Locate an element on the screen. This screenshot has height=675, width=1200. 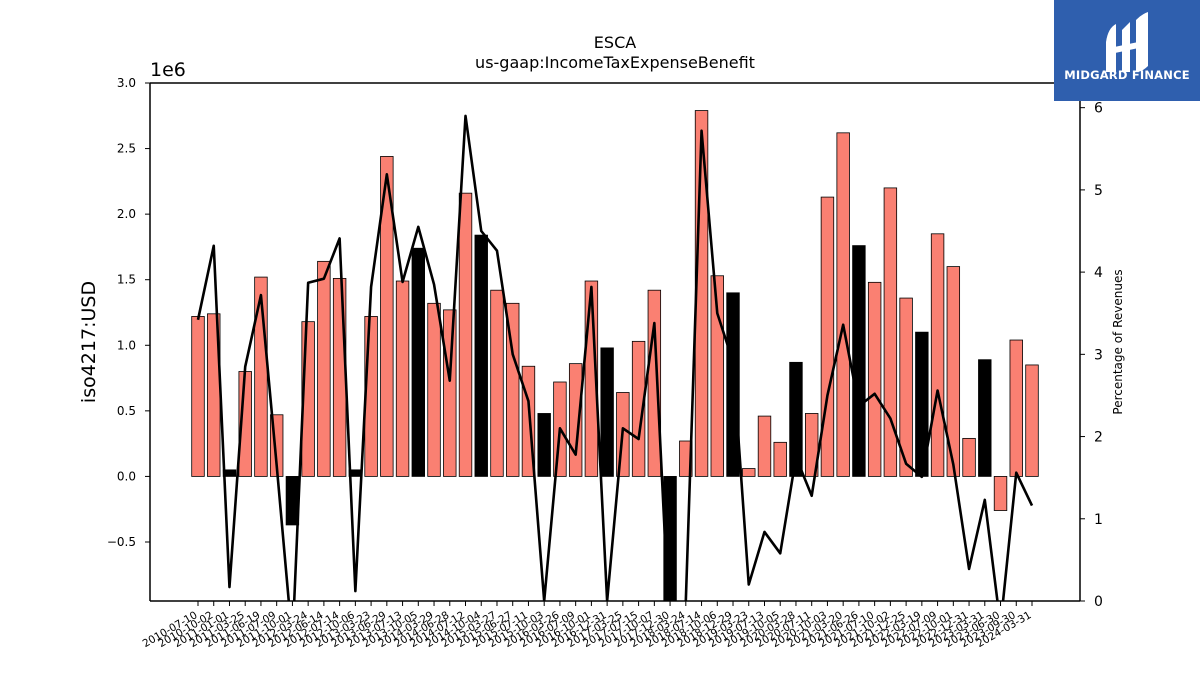
y2-tick-label: 6 is located at coordinates (1098, 109).